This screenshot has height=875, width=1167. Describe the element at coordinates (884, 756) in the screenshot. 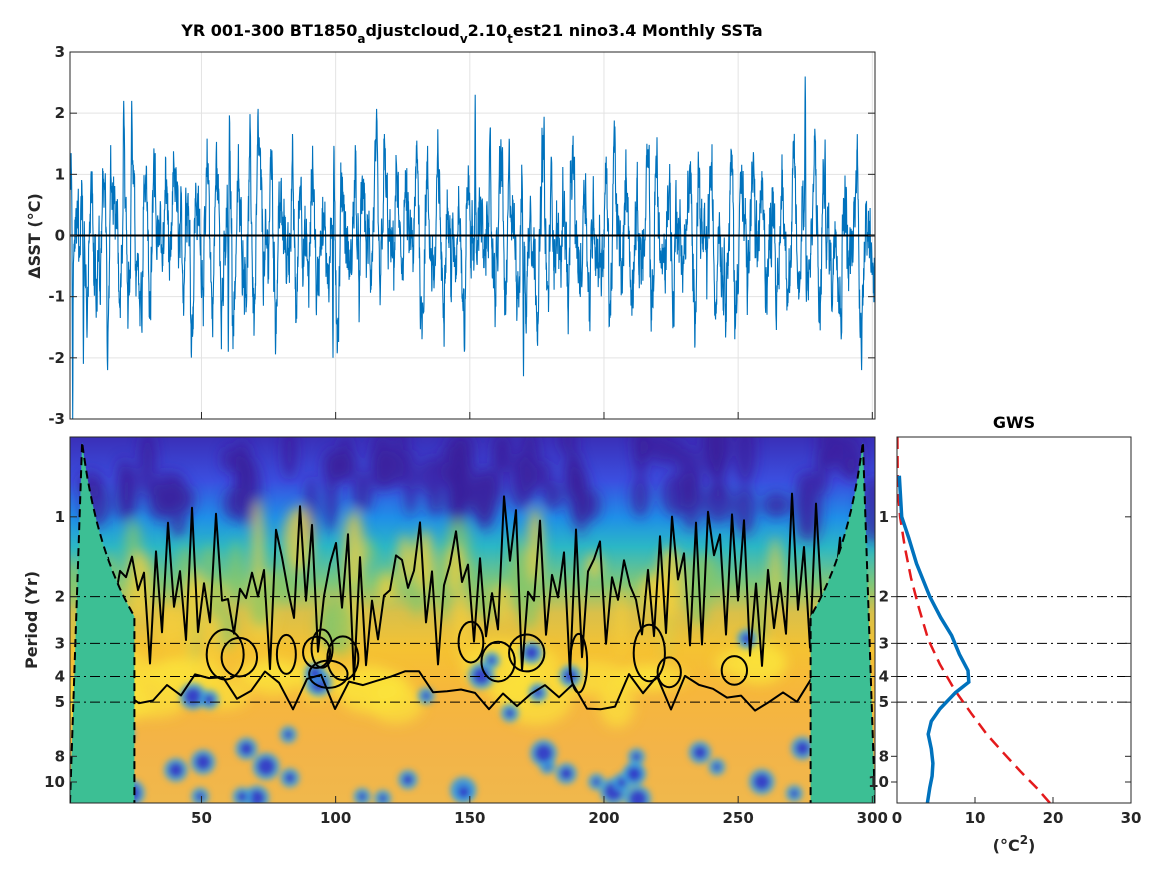

I see `gws-period-tick-label: 8` at that location.